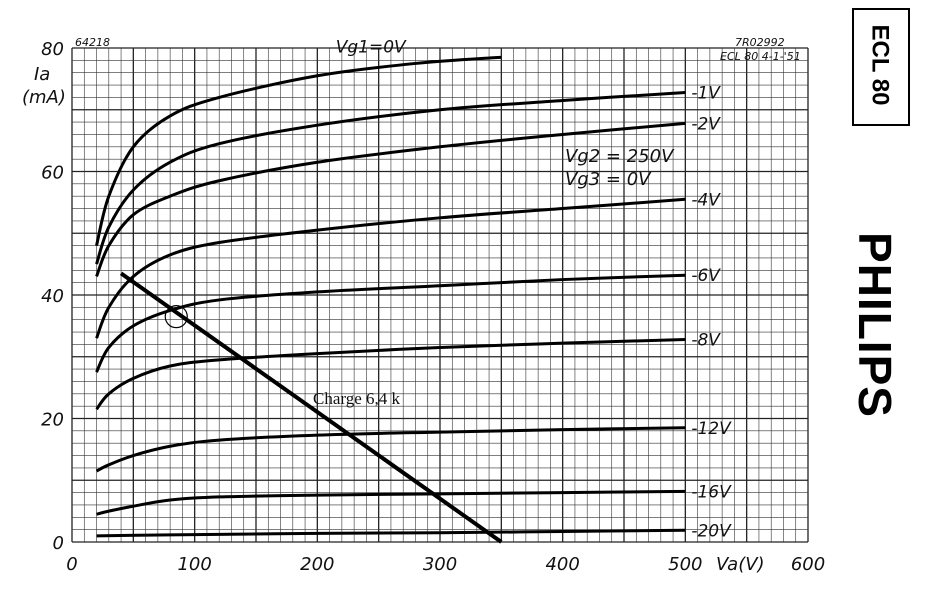 The height and width of the screenshot is (592, 940). Describe the element at coordinates (440, 564) in the screenshot. I see `x-tick-label: 300` at that location.